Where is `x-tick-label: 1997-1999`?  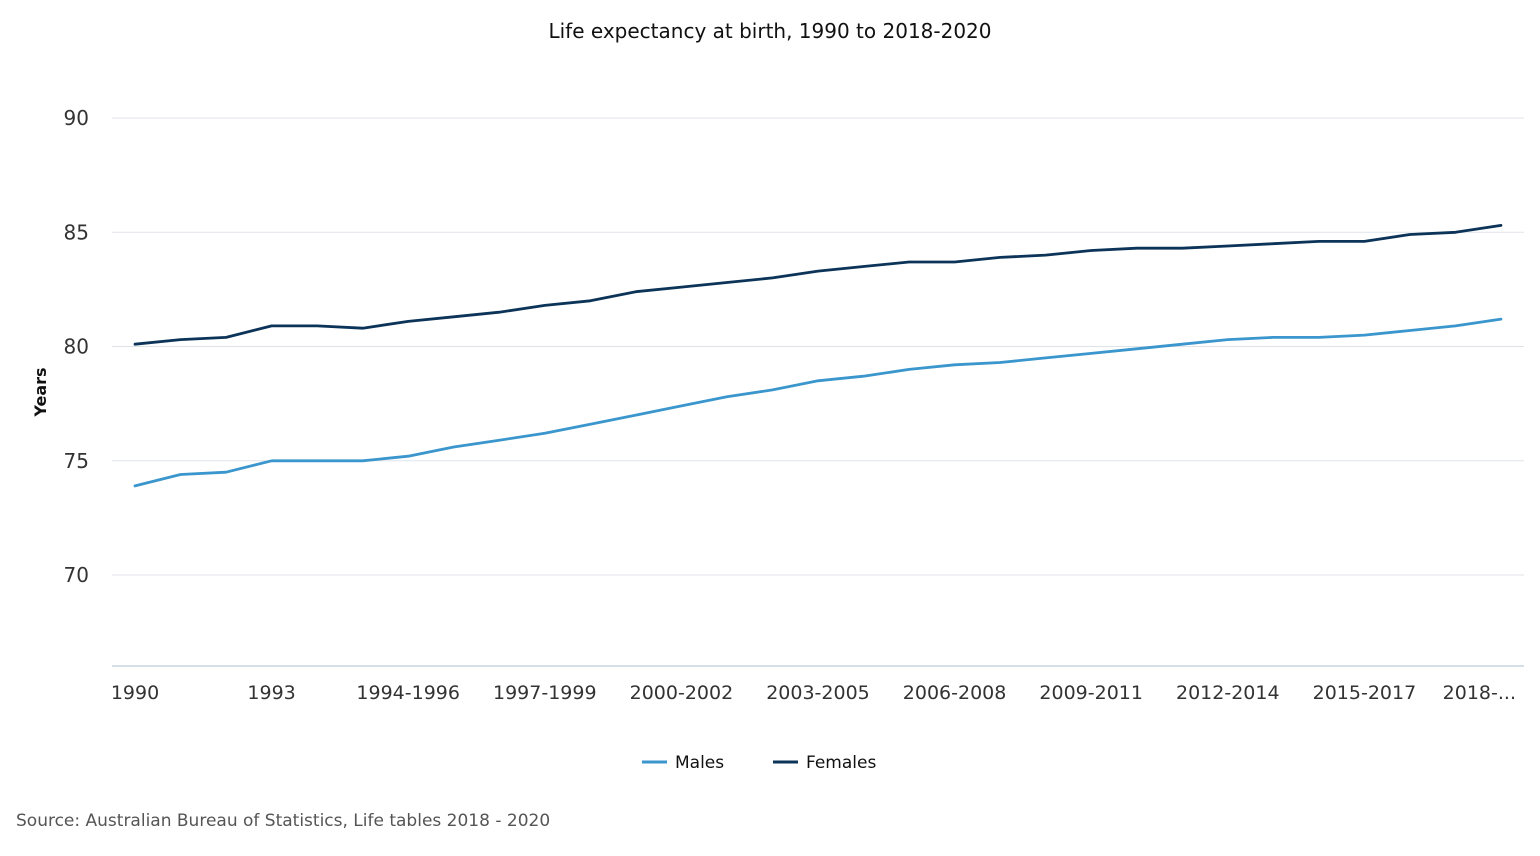
x-tick-label: 1997-1999 is located at coordinates (545, 693).